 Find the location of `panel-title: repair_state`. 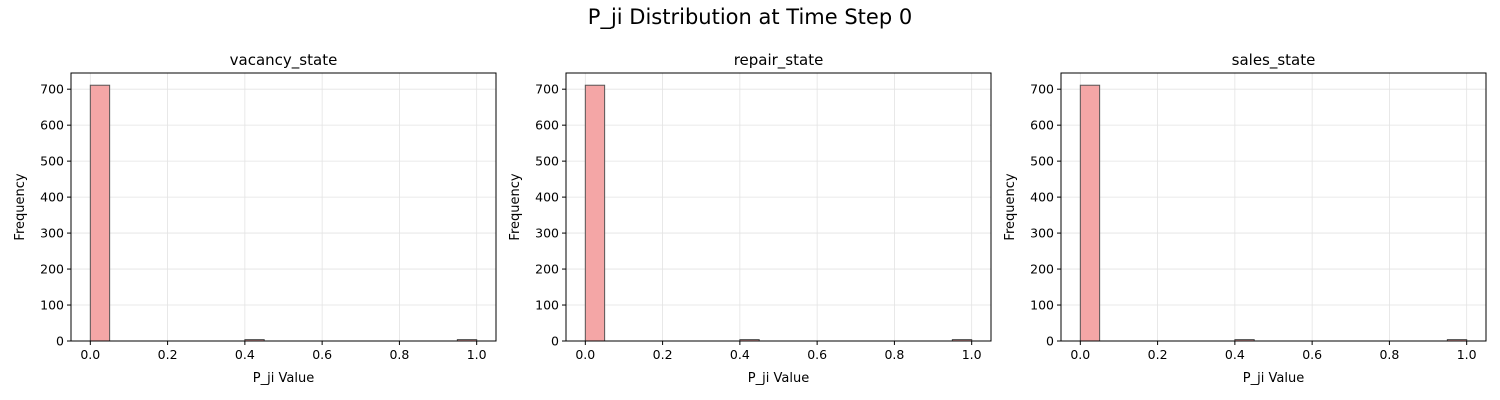

panel-title: repair_state is located at coordinates (779, 60).